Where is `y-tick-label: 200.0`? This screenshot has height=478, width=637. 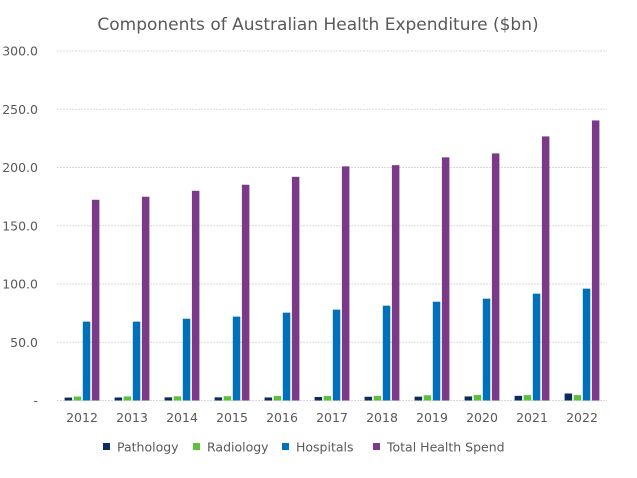
y-tick-label: 200.0 is located at coordinates (20, 167).